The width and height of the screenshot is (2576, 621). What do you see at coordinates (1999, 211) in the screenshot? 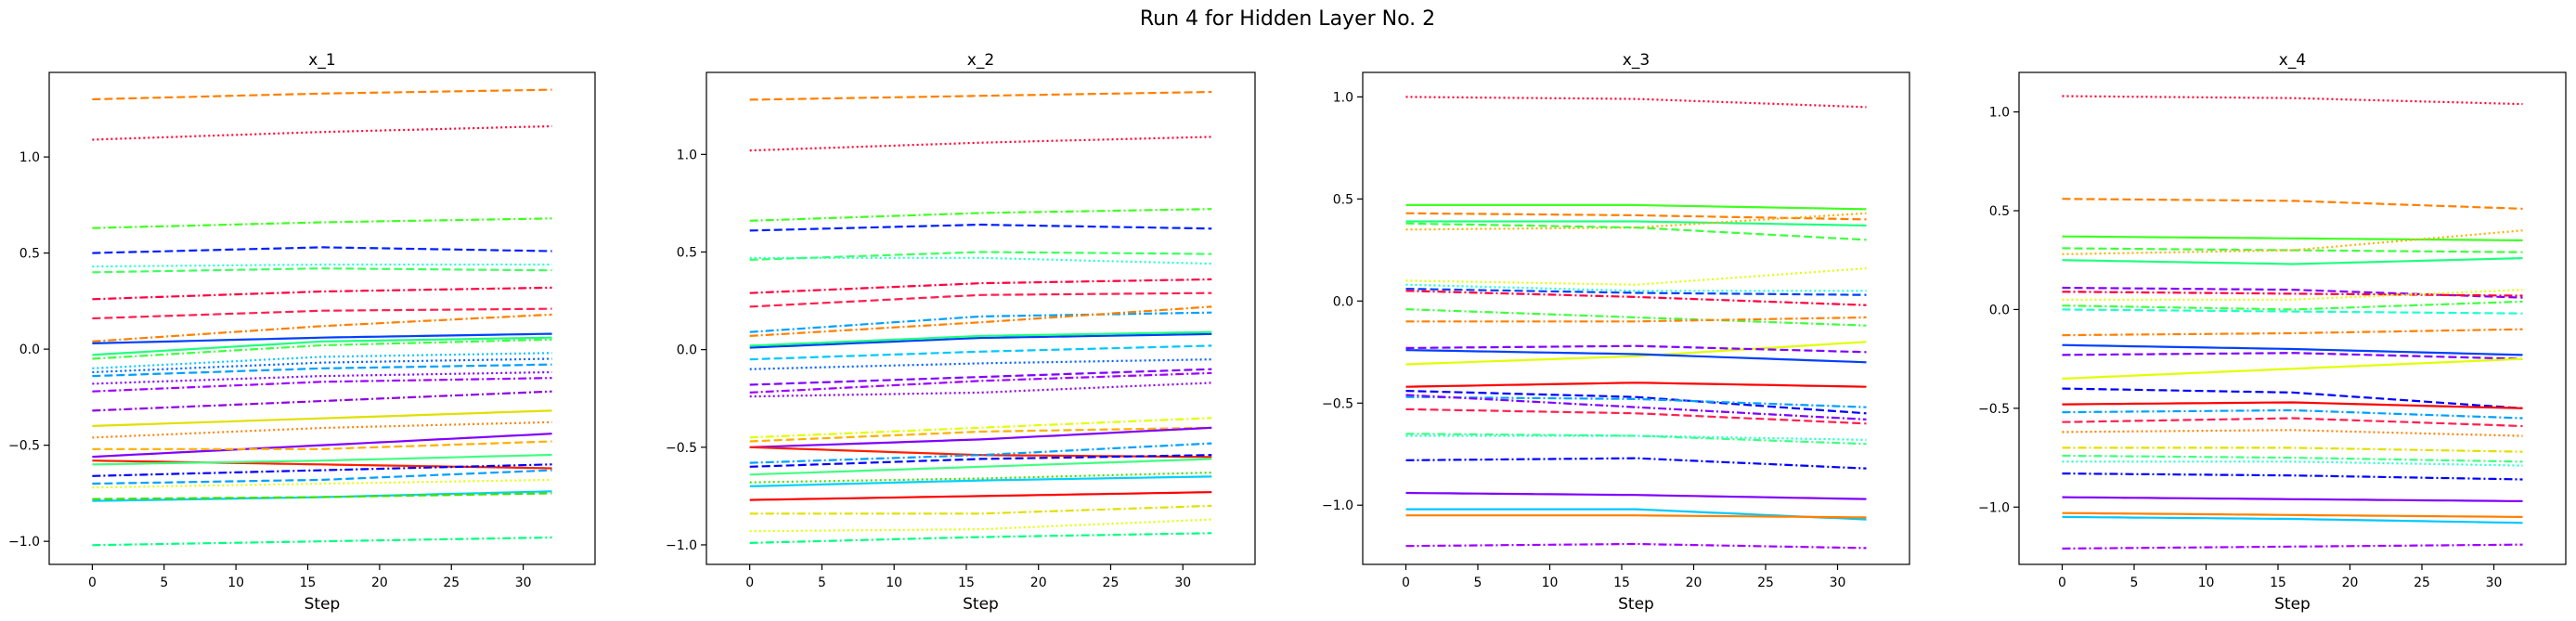
I see `y-tick-label: 0.5` at bounding box center [1999, 211].